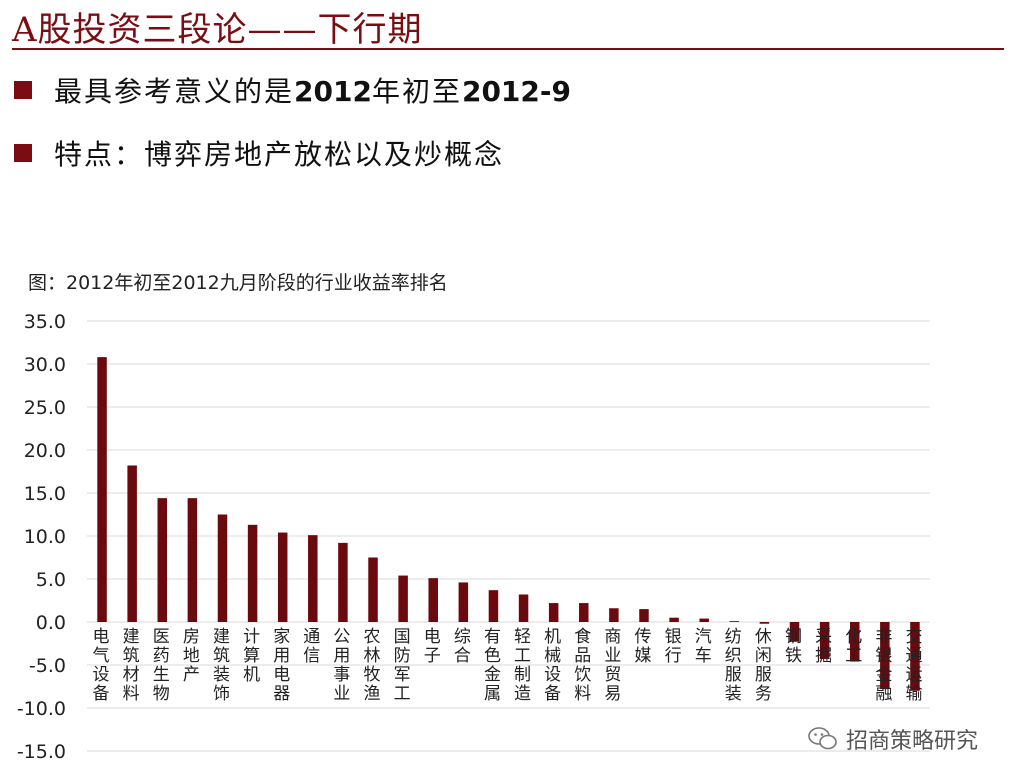  What do you see at coordinates (822, 738) in the screenshot?
I see `wechat-icon` at bounding box center [822, 738].